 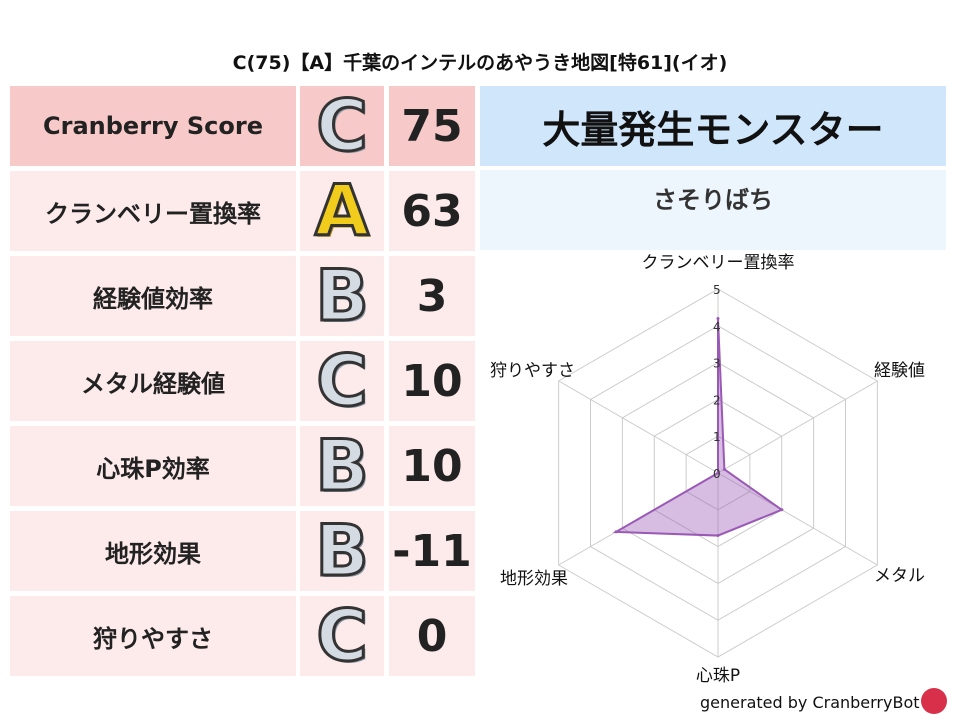 What do you see at coordinates (432, 126) in the screenshot?
I see `row-value: 75` at bounding box center [432, 126].